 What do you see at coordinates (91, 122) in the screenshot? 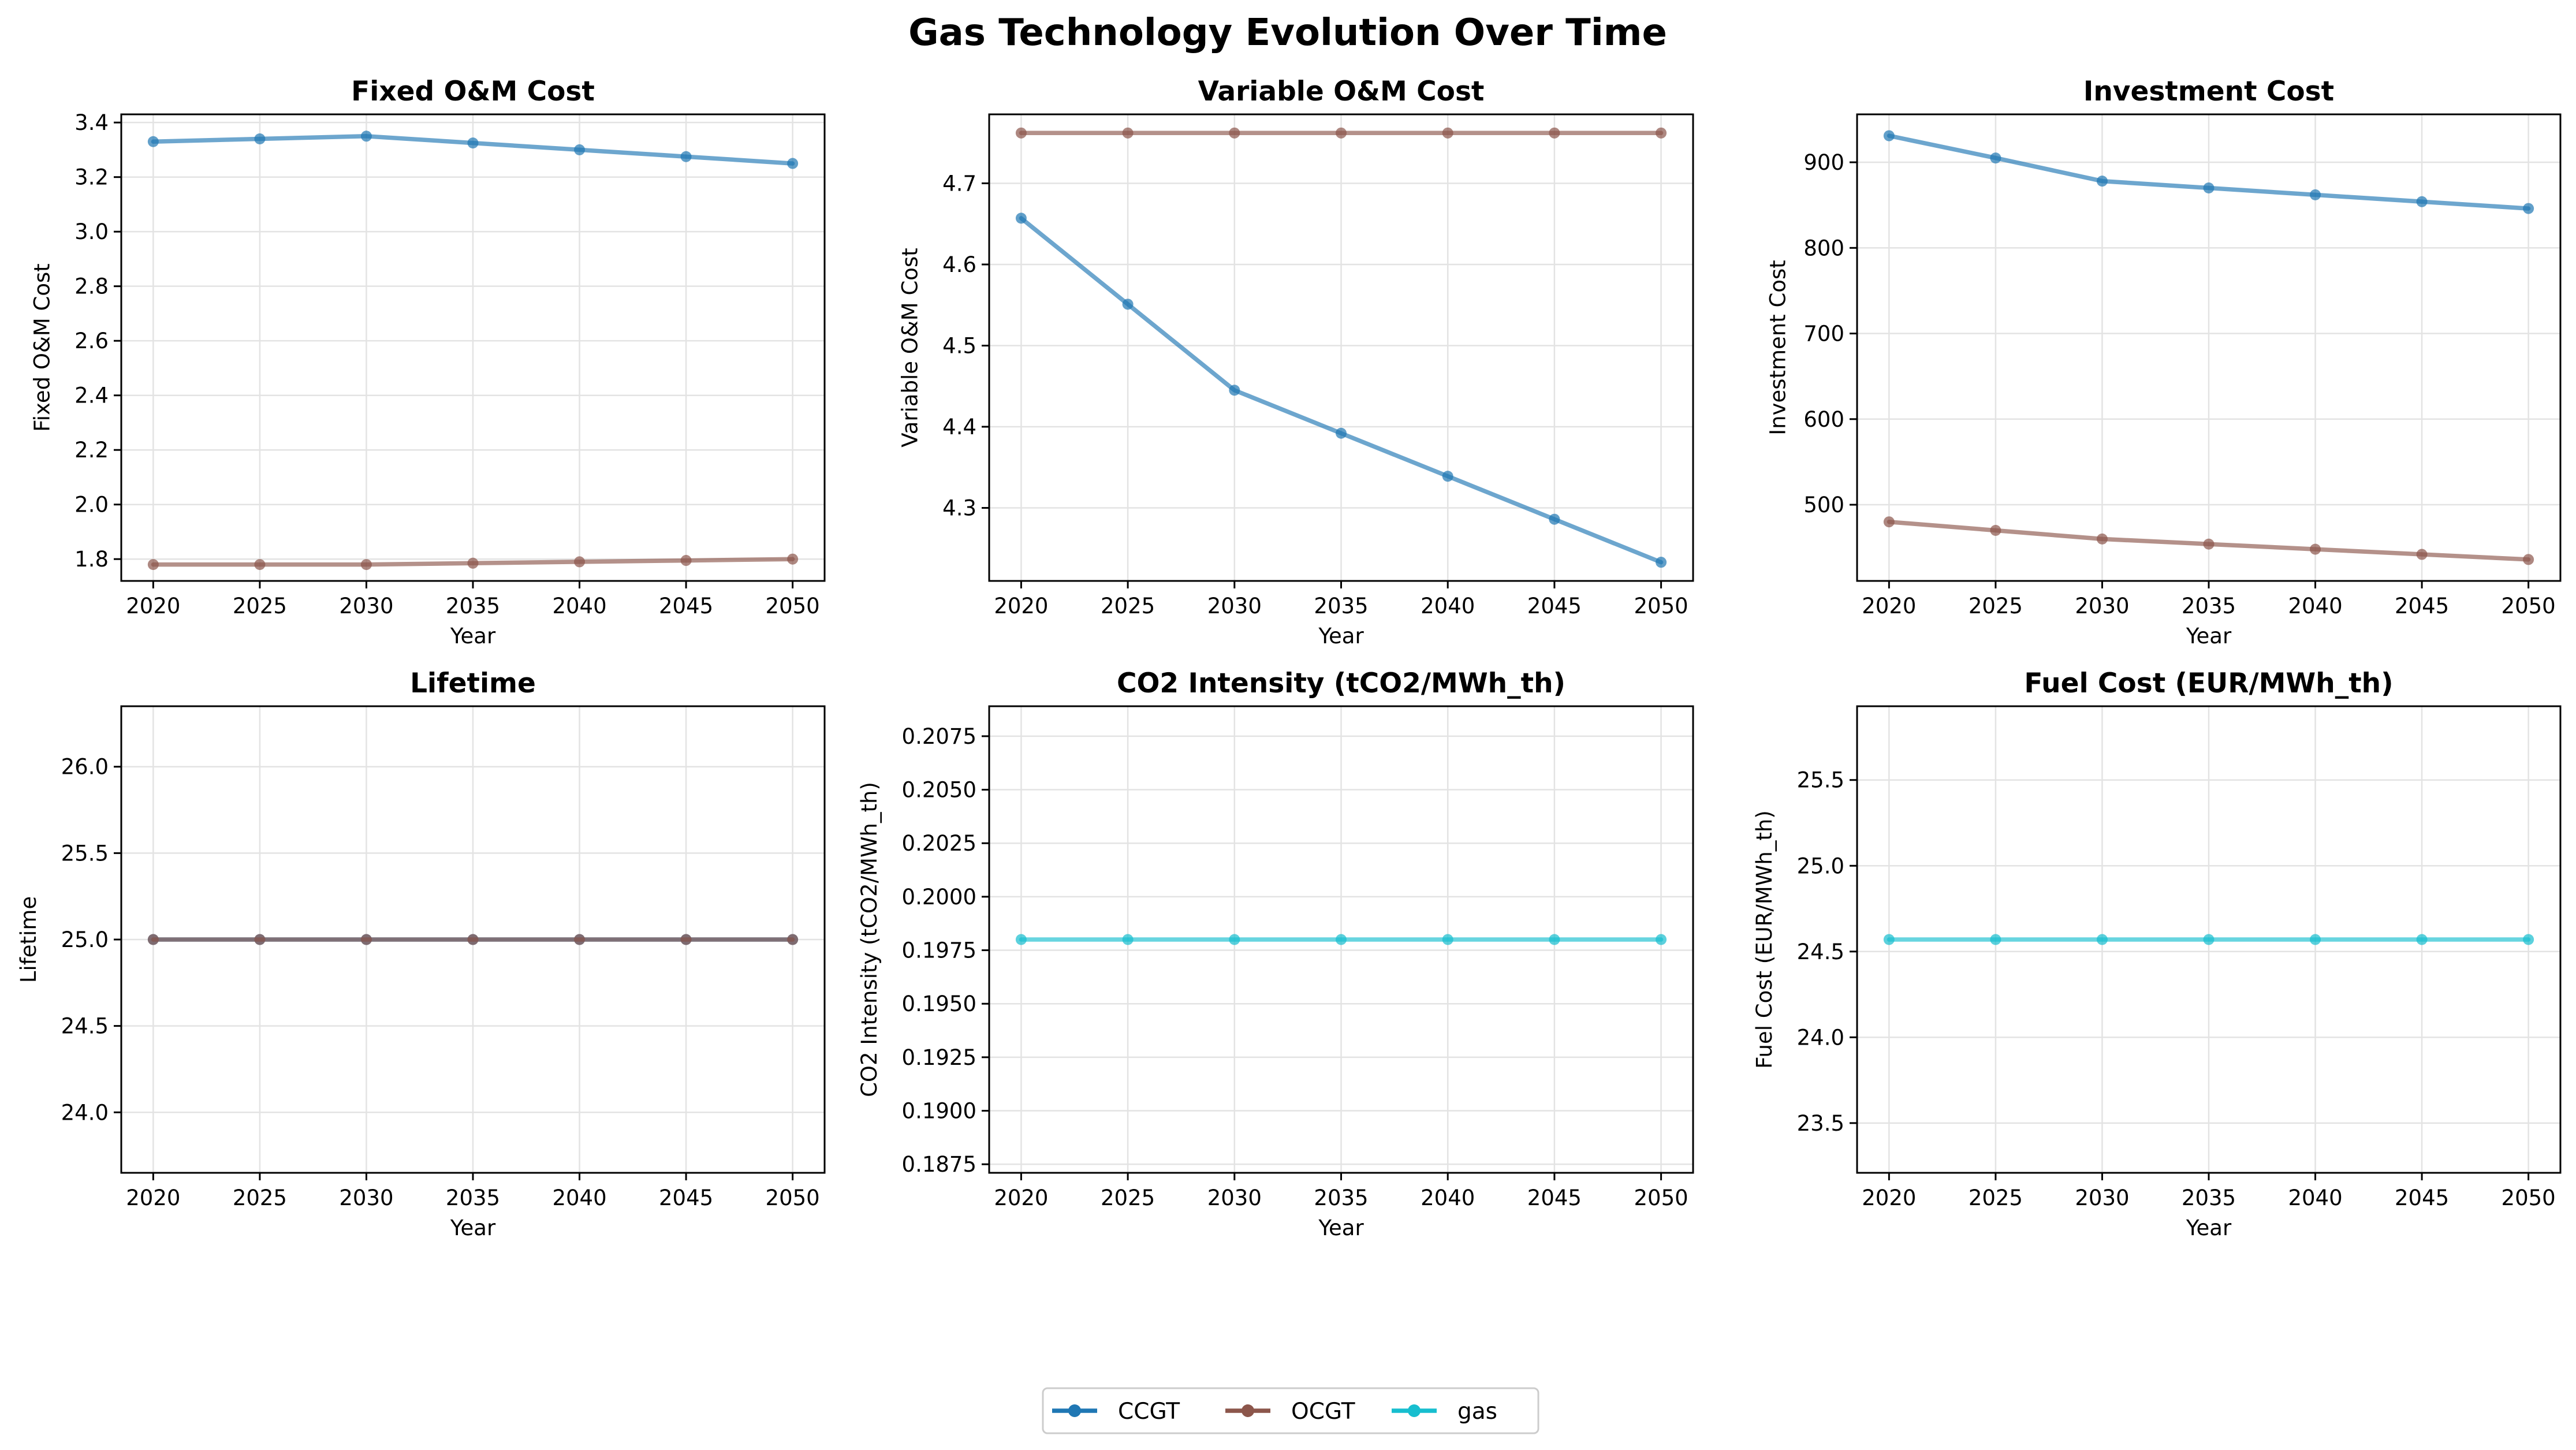
I see `y-tick-label: 3.4` at bounding box center [91, 122].